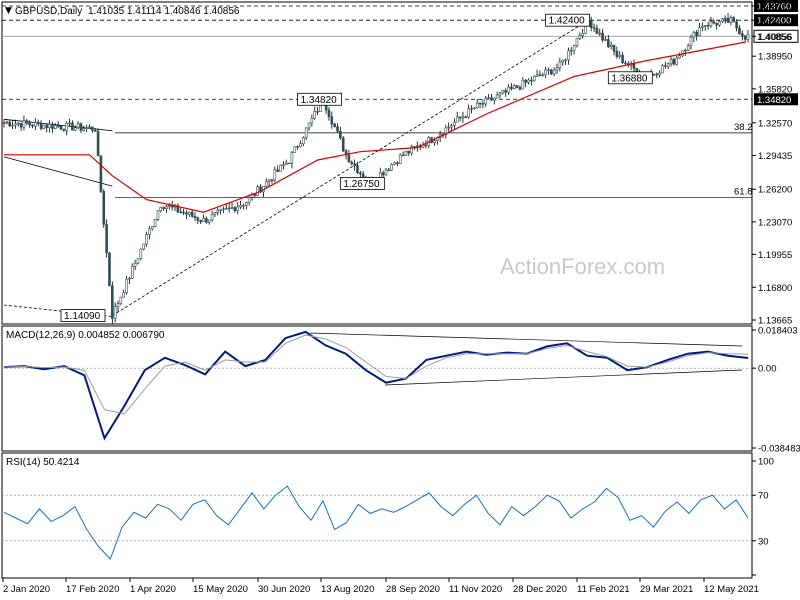  What do you see at coordinates (92, 589) in the screenshot?
I see `date-tick-label: 17 Feb 2020` at bounding box center [92, 589].